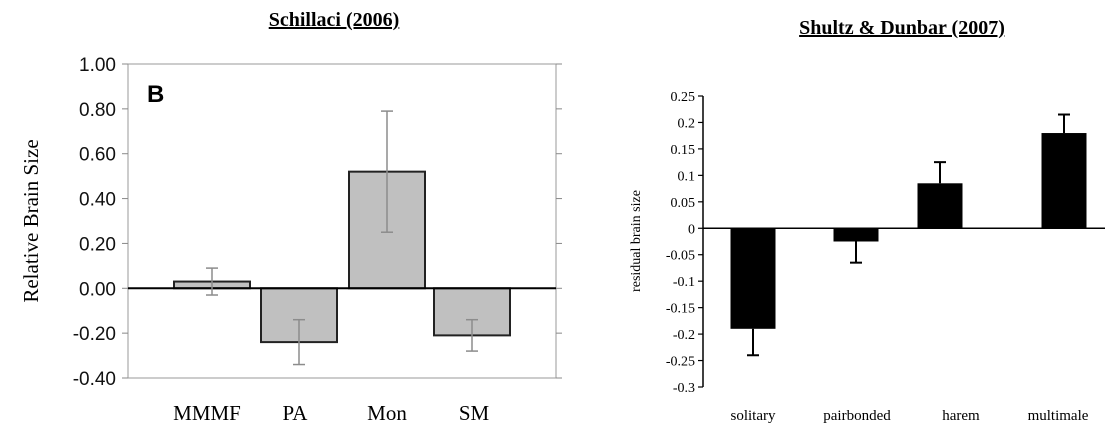 The height and width of the screenshot is (430, 1105). Describe the element at coordinates (97, 65) in the screenshot. I see `y-tick-label: 1.00` at that location.